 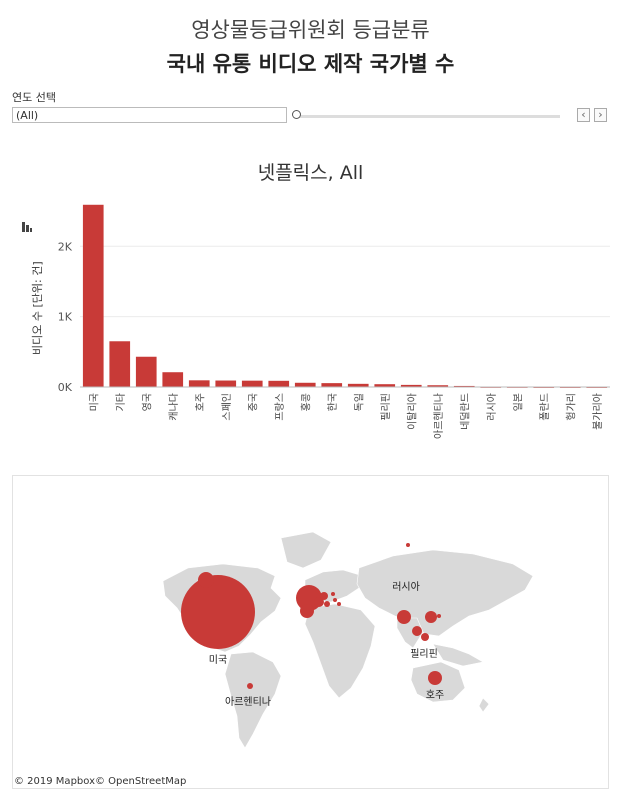 What do you see at coordinates (227, 407) in the screenshot?
I see `x-tick-label: 스페인` at bounding box center [227, 407].